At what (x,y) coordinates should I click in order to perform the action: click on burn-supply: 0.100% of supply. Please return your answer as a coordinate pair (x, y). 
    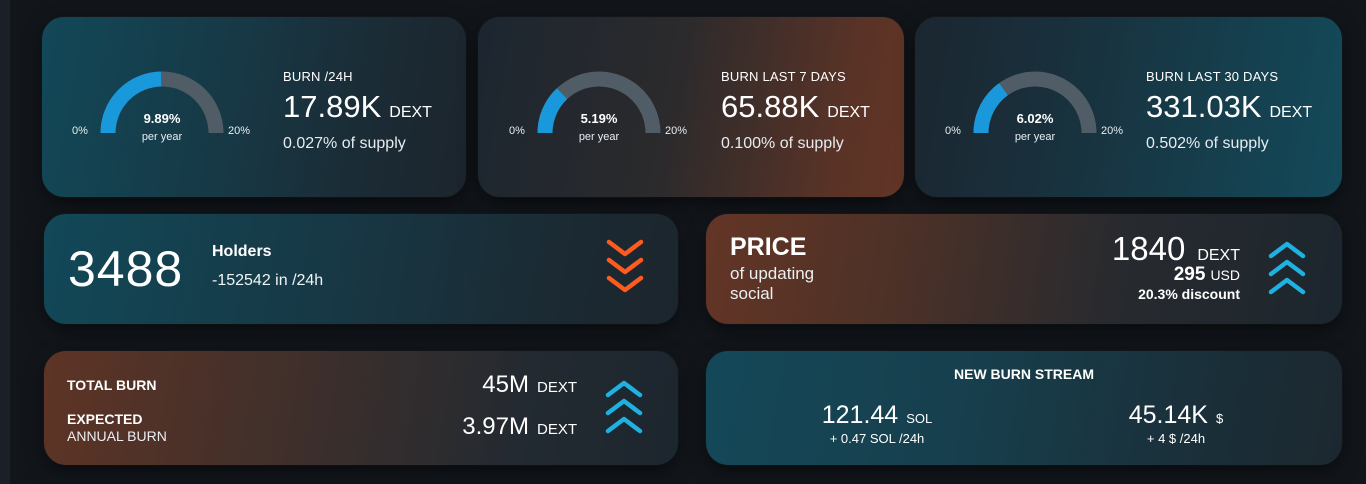
    Looking at the image, I should click on (782, 143).